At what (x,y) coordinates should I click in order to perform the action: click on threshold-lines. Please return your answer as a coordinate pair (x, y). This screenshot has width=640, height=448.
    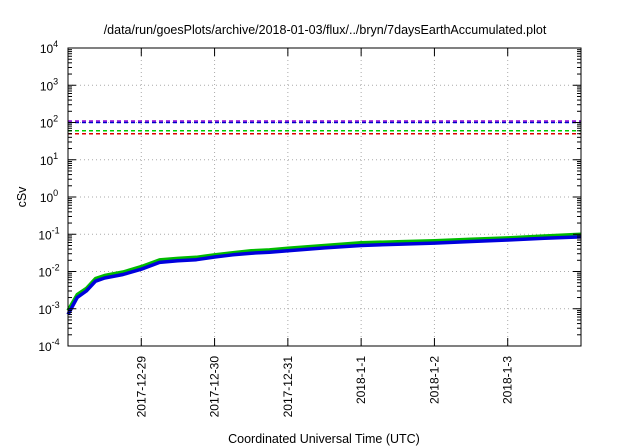
    Looking at the image, I should click on (324, 127).